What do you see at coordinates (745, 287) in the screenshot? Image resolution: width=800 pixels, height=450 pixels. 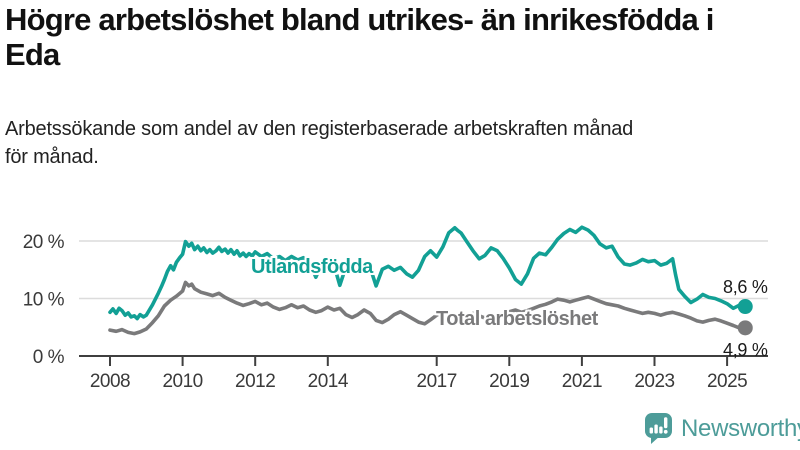 I see `end-value-label-utlandsfodda: 8,6 %` at bounding box center [745, 287].